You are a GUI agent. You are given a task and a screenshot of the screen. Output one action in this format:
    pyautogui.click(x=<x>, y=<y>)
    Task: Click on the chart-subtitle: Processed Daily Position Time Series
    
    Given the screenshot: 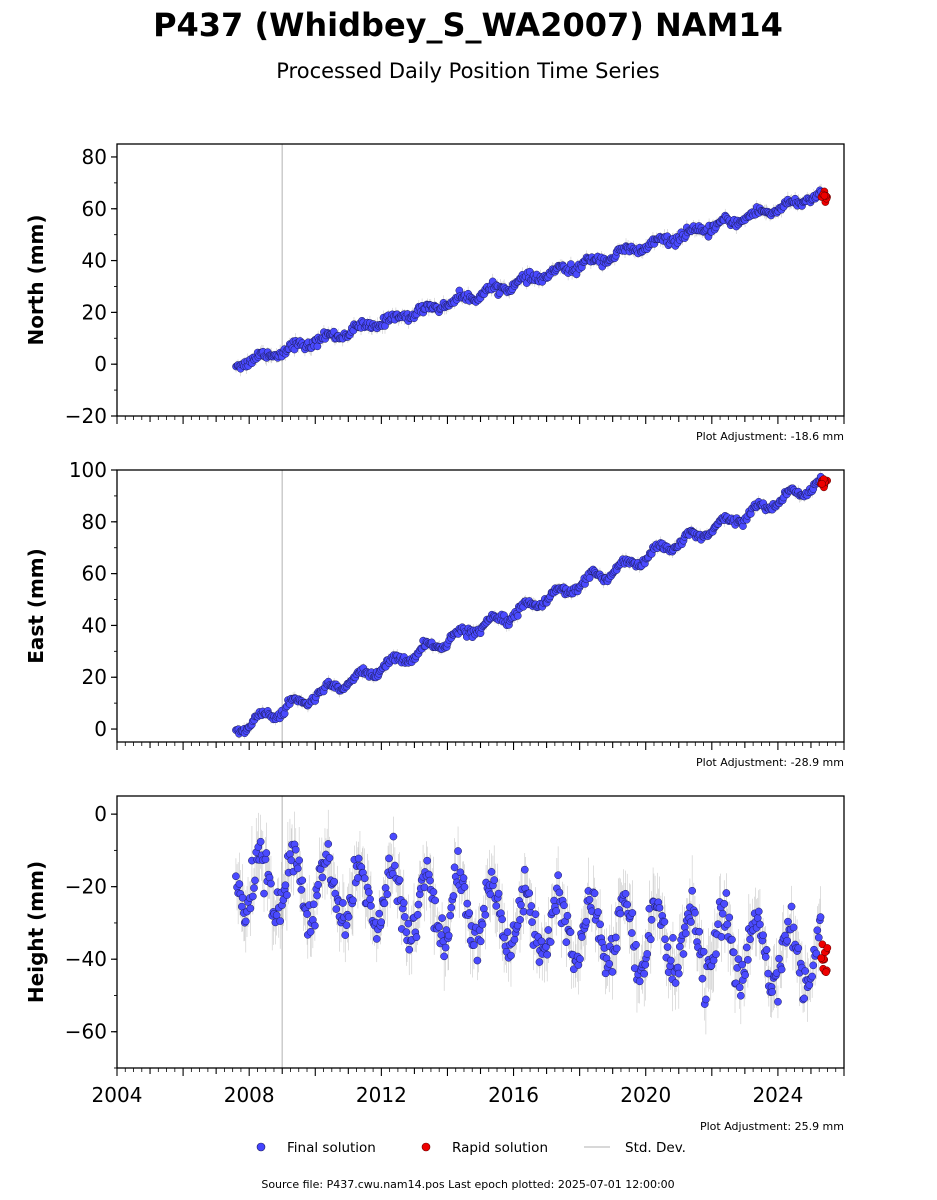 What is the action you would take?
    pyautogui.click(x=468, y=71)
    